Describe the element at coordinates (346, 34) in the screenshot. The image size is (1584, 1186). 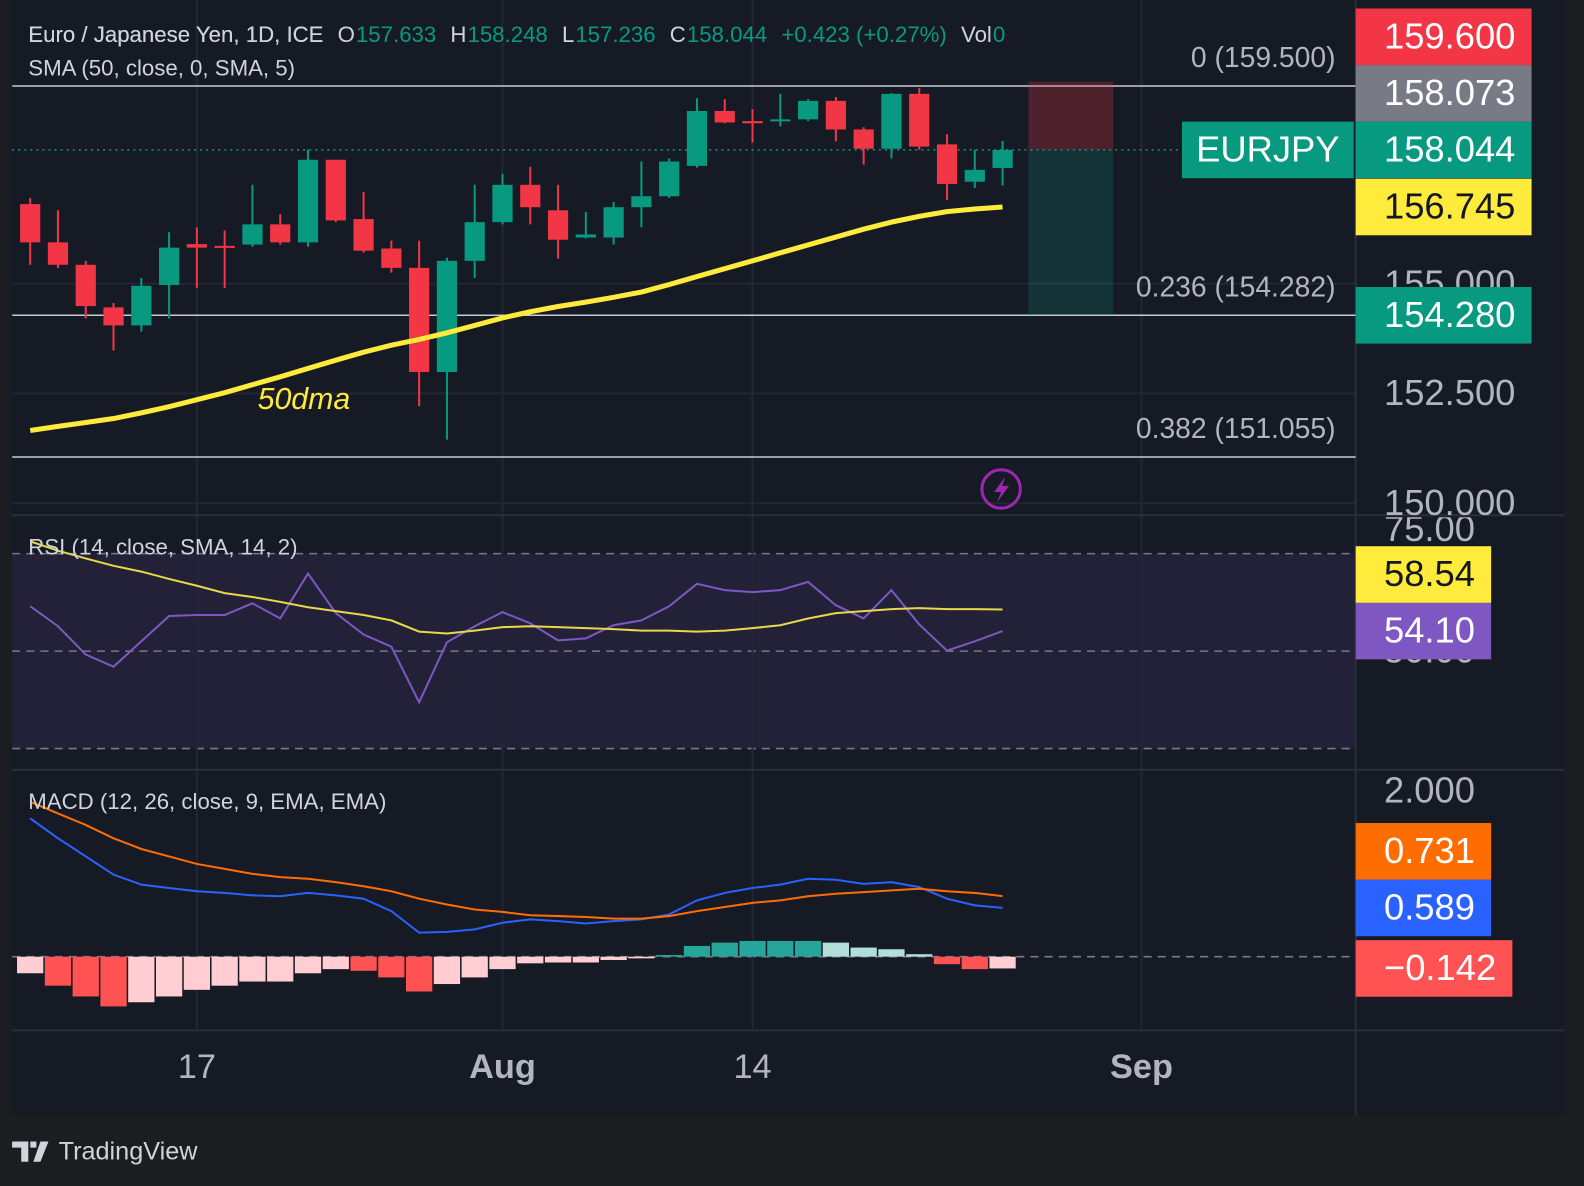
I see `legend-text: O` at that location.